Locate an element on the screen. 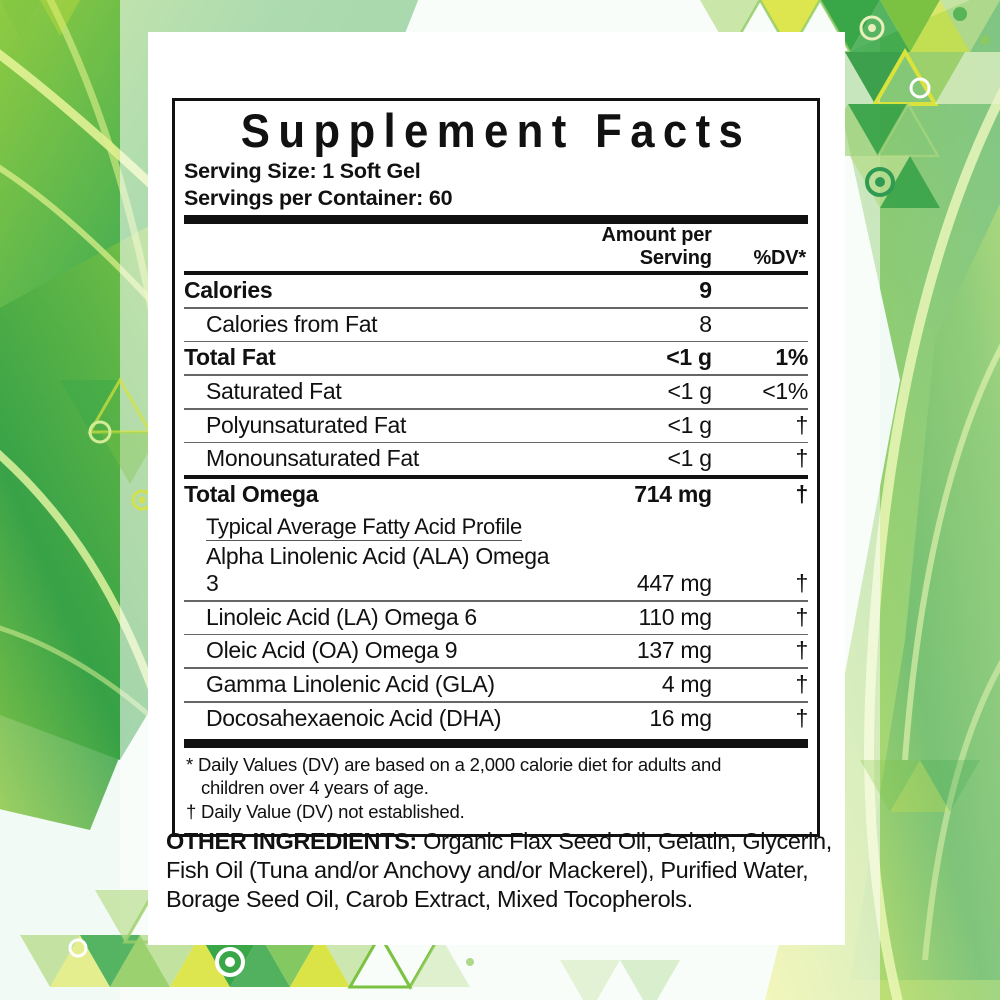 The height and width of the screenshot is (1000, 1000). footnote-dagger: † Daily Value (DV) not established. is located at coordinates (325, 811).